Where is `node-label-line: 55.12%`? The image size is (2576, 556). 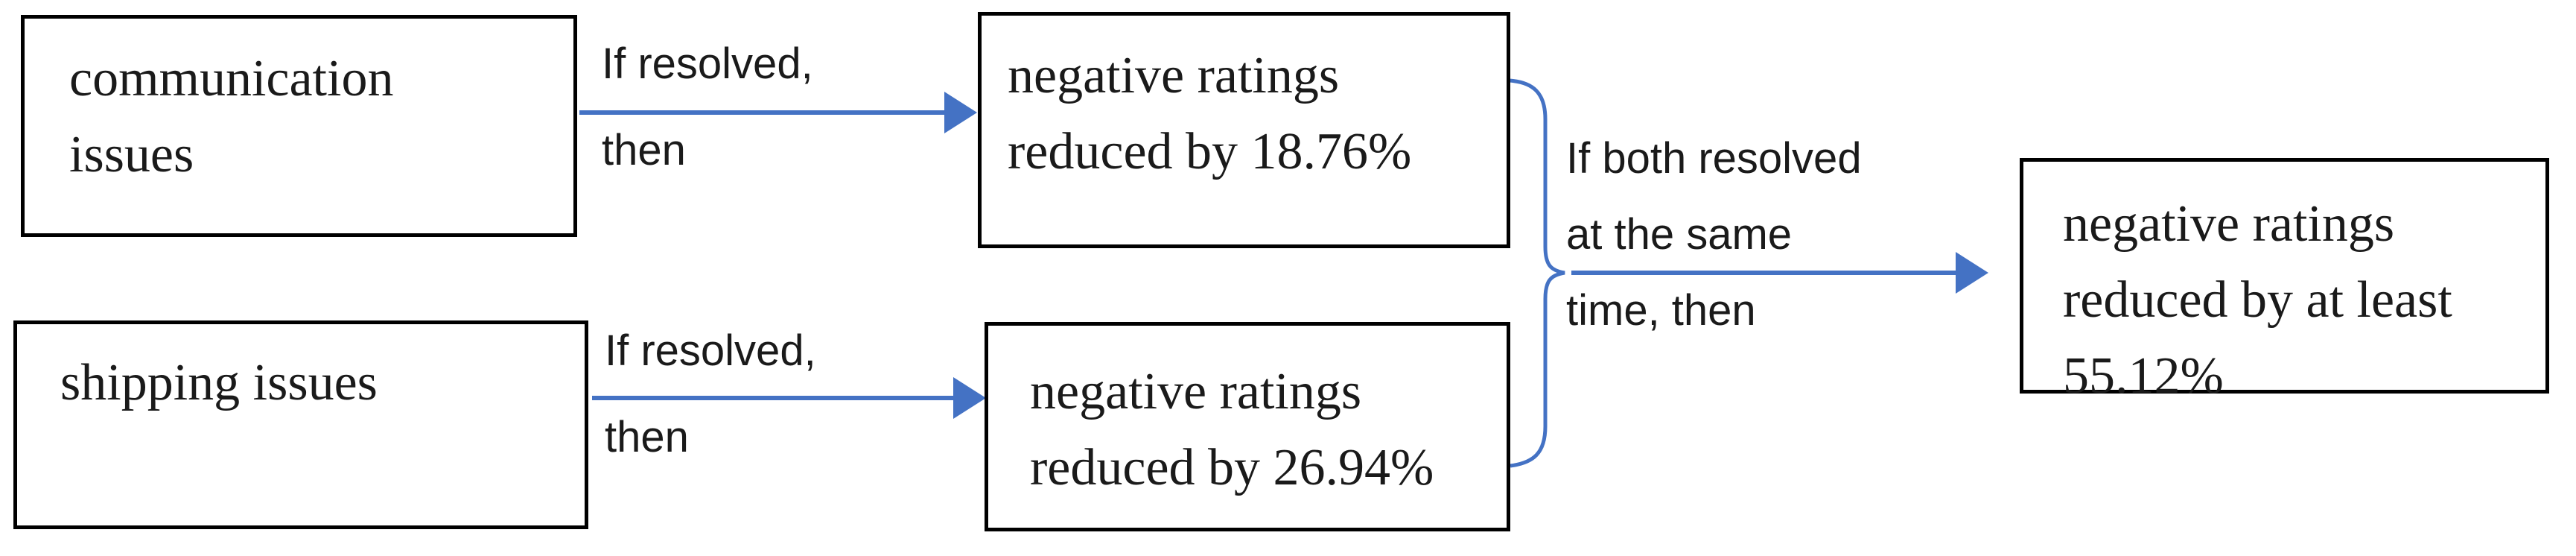 node-label-line: 55.12% is located at coordinates (2143, 376).